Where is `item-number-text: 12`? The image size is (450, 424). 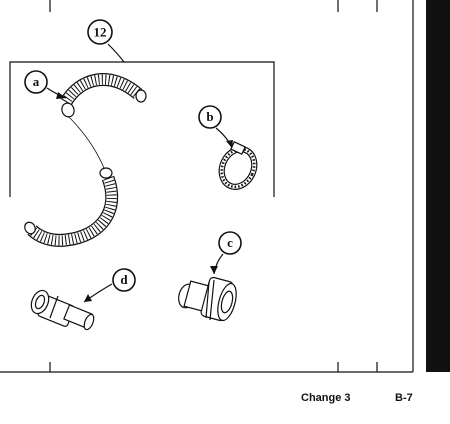
item-number-text: 12 is located at coordinates (100, 32).